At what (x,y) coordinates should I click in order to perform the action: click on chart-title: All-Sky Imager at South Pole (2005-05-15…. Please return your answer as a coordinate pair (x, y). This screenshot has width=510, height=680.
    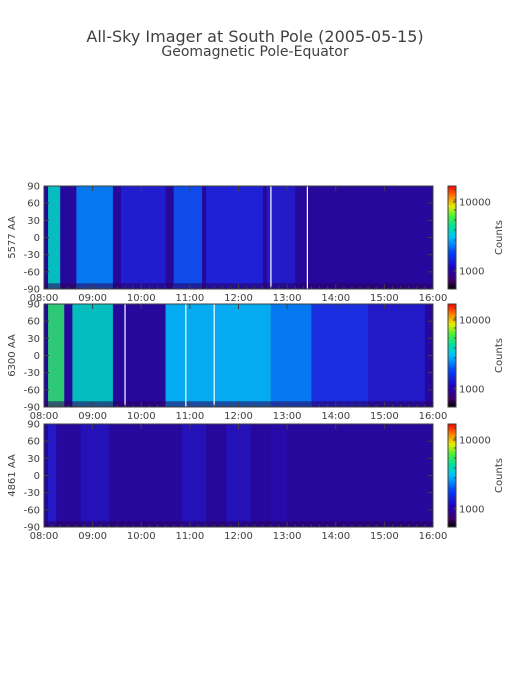
    Looking at the image, I should click on (254, 36).